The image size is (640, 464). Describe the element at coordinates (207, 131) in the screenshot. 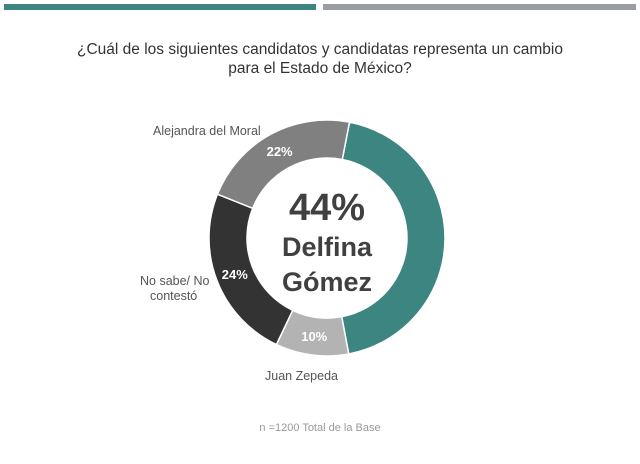

I see `label-alejandra: Alejandra del Moral` at that location.